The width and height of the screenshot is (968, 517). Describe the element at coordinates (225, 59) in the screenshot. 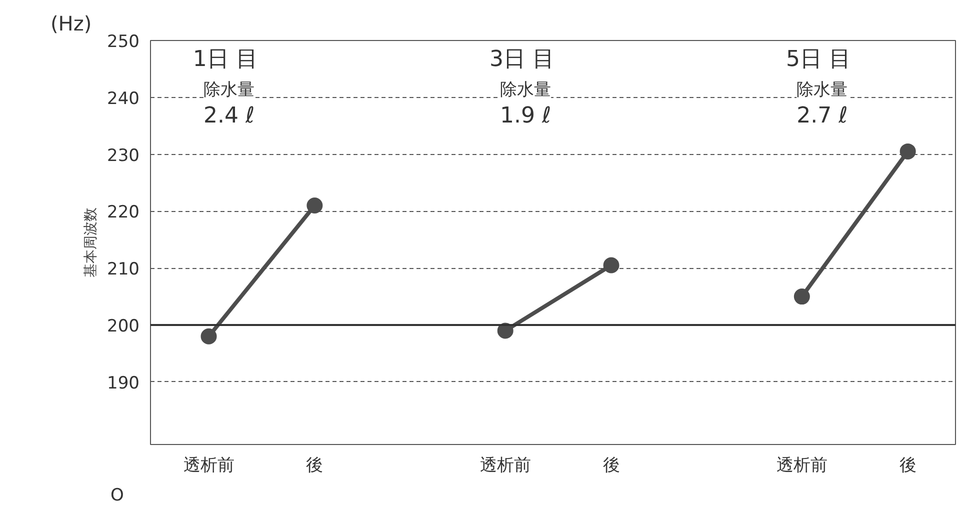

I see `annotation: 1日 目` at that location.